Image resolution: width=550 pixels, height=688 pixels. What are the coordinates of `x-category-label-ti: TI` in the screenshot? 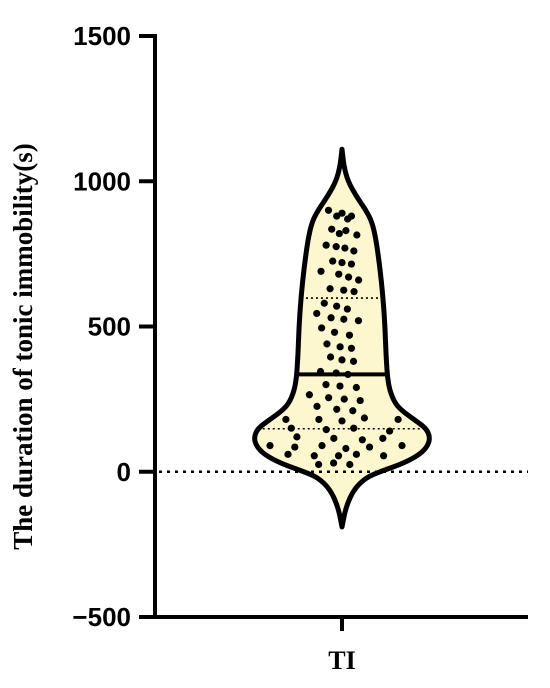 It's located at (341, 660).